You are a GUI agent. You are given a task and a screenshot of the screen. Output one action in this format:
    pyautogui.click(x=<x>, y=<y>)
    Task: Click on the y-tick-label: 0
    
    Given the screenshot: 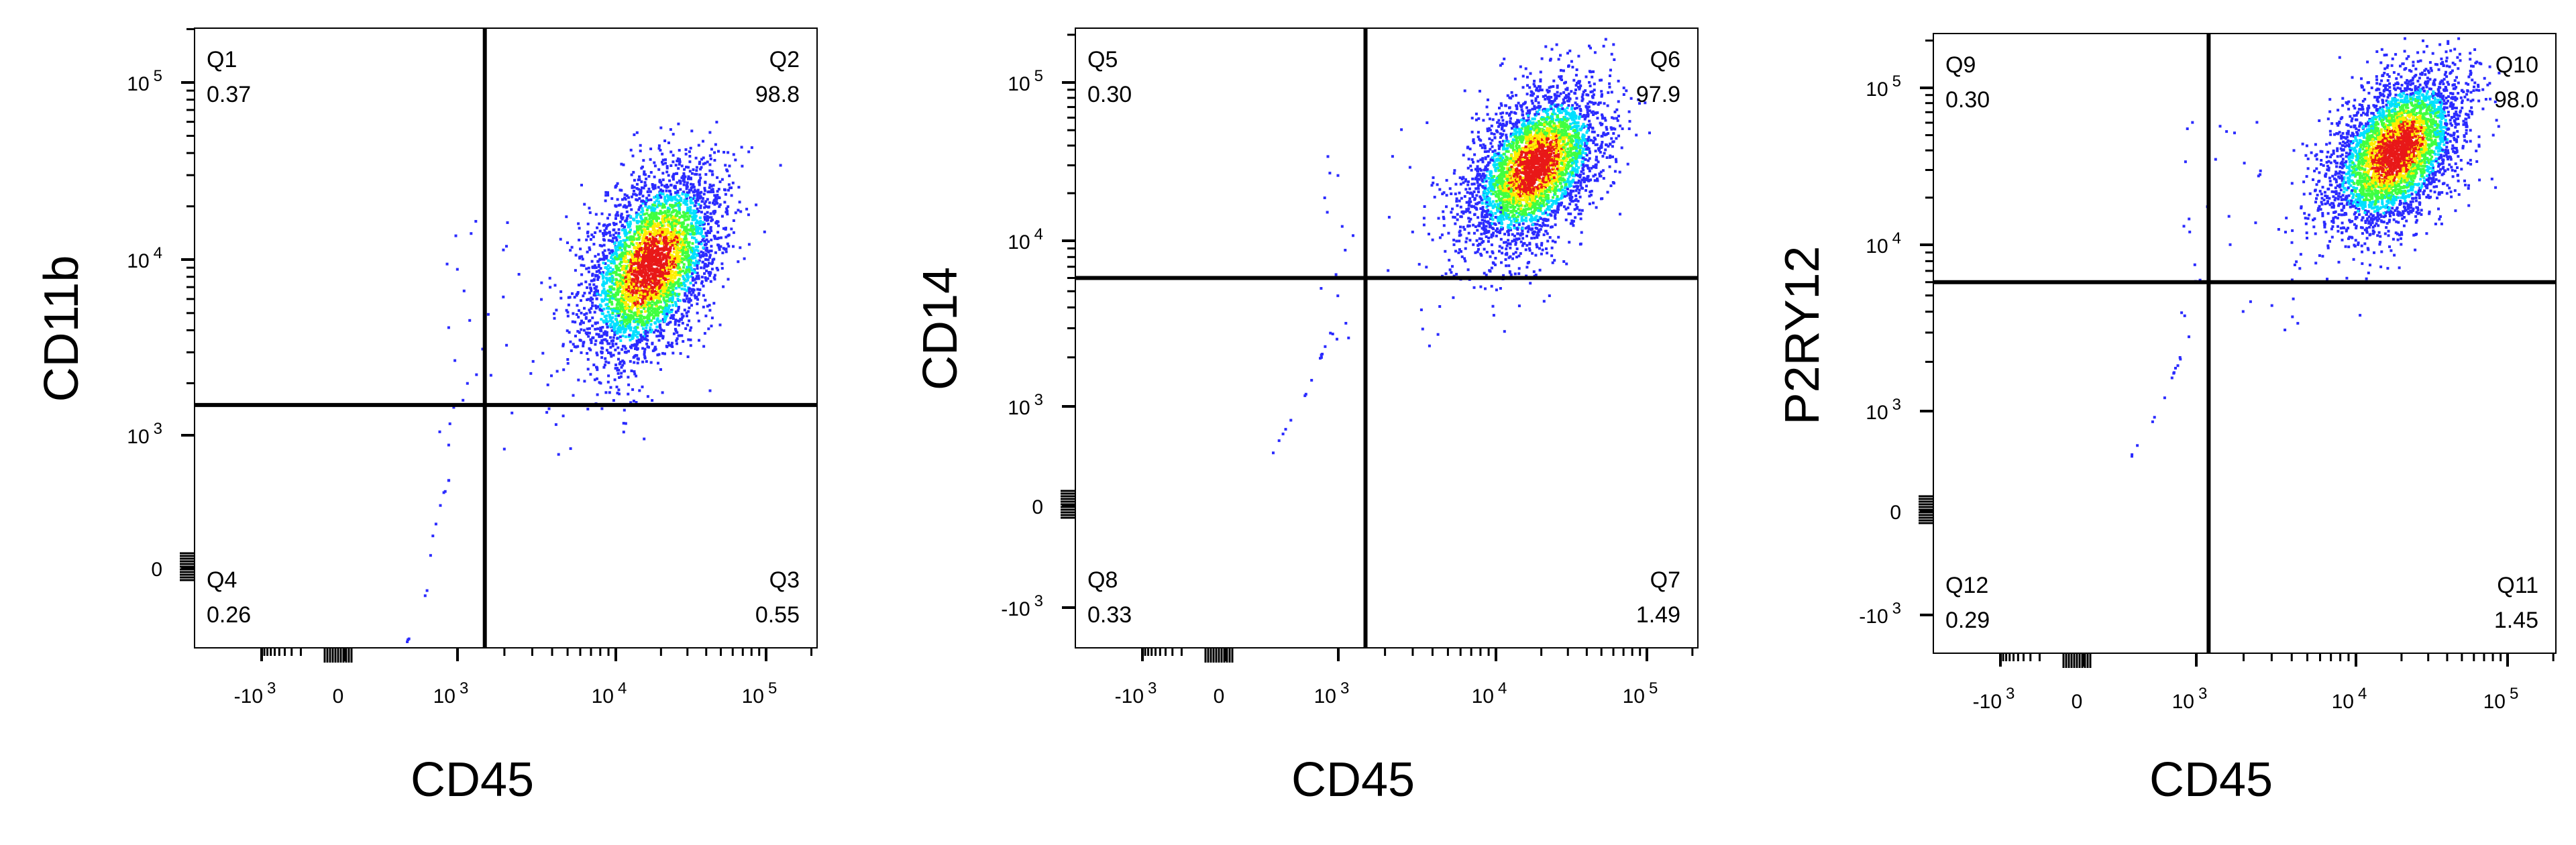 What is the action you would take?
    pyautogui.click(x=156, y=570)
    